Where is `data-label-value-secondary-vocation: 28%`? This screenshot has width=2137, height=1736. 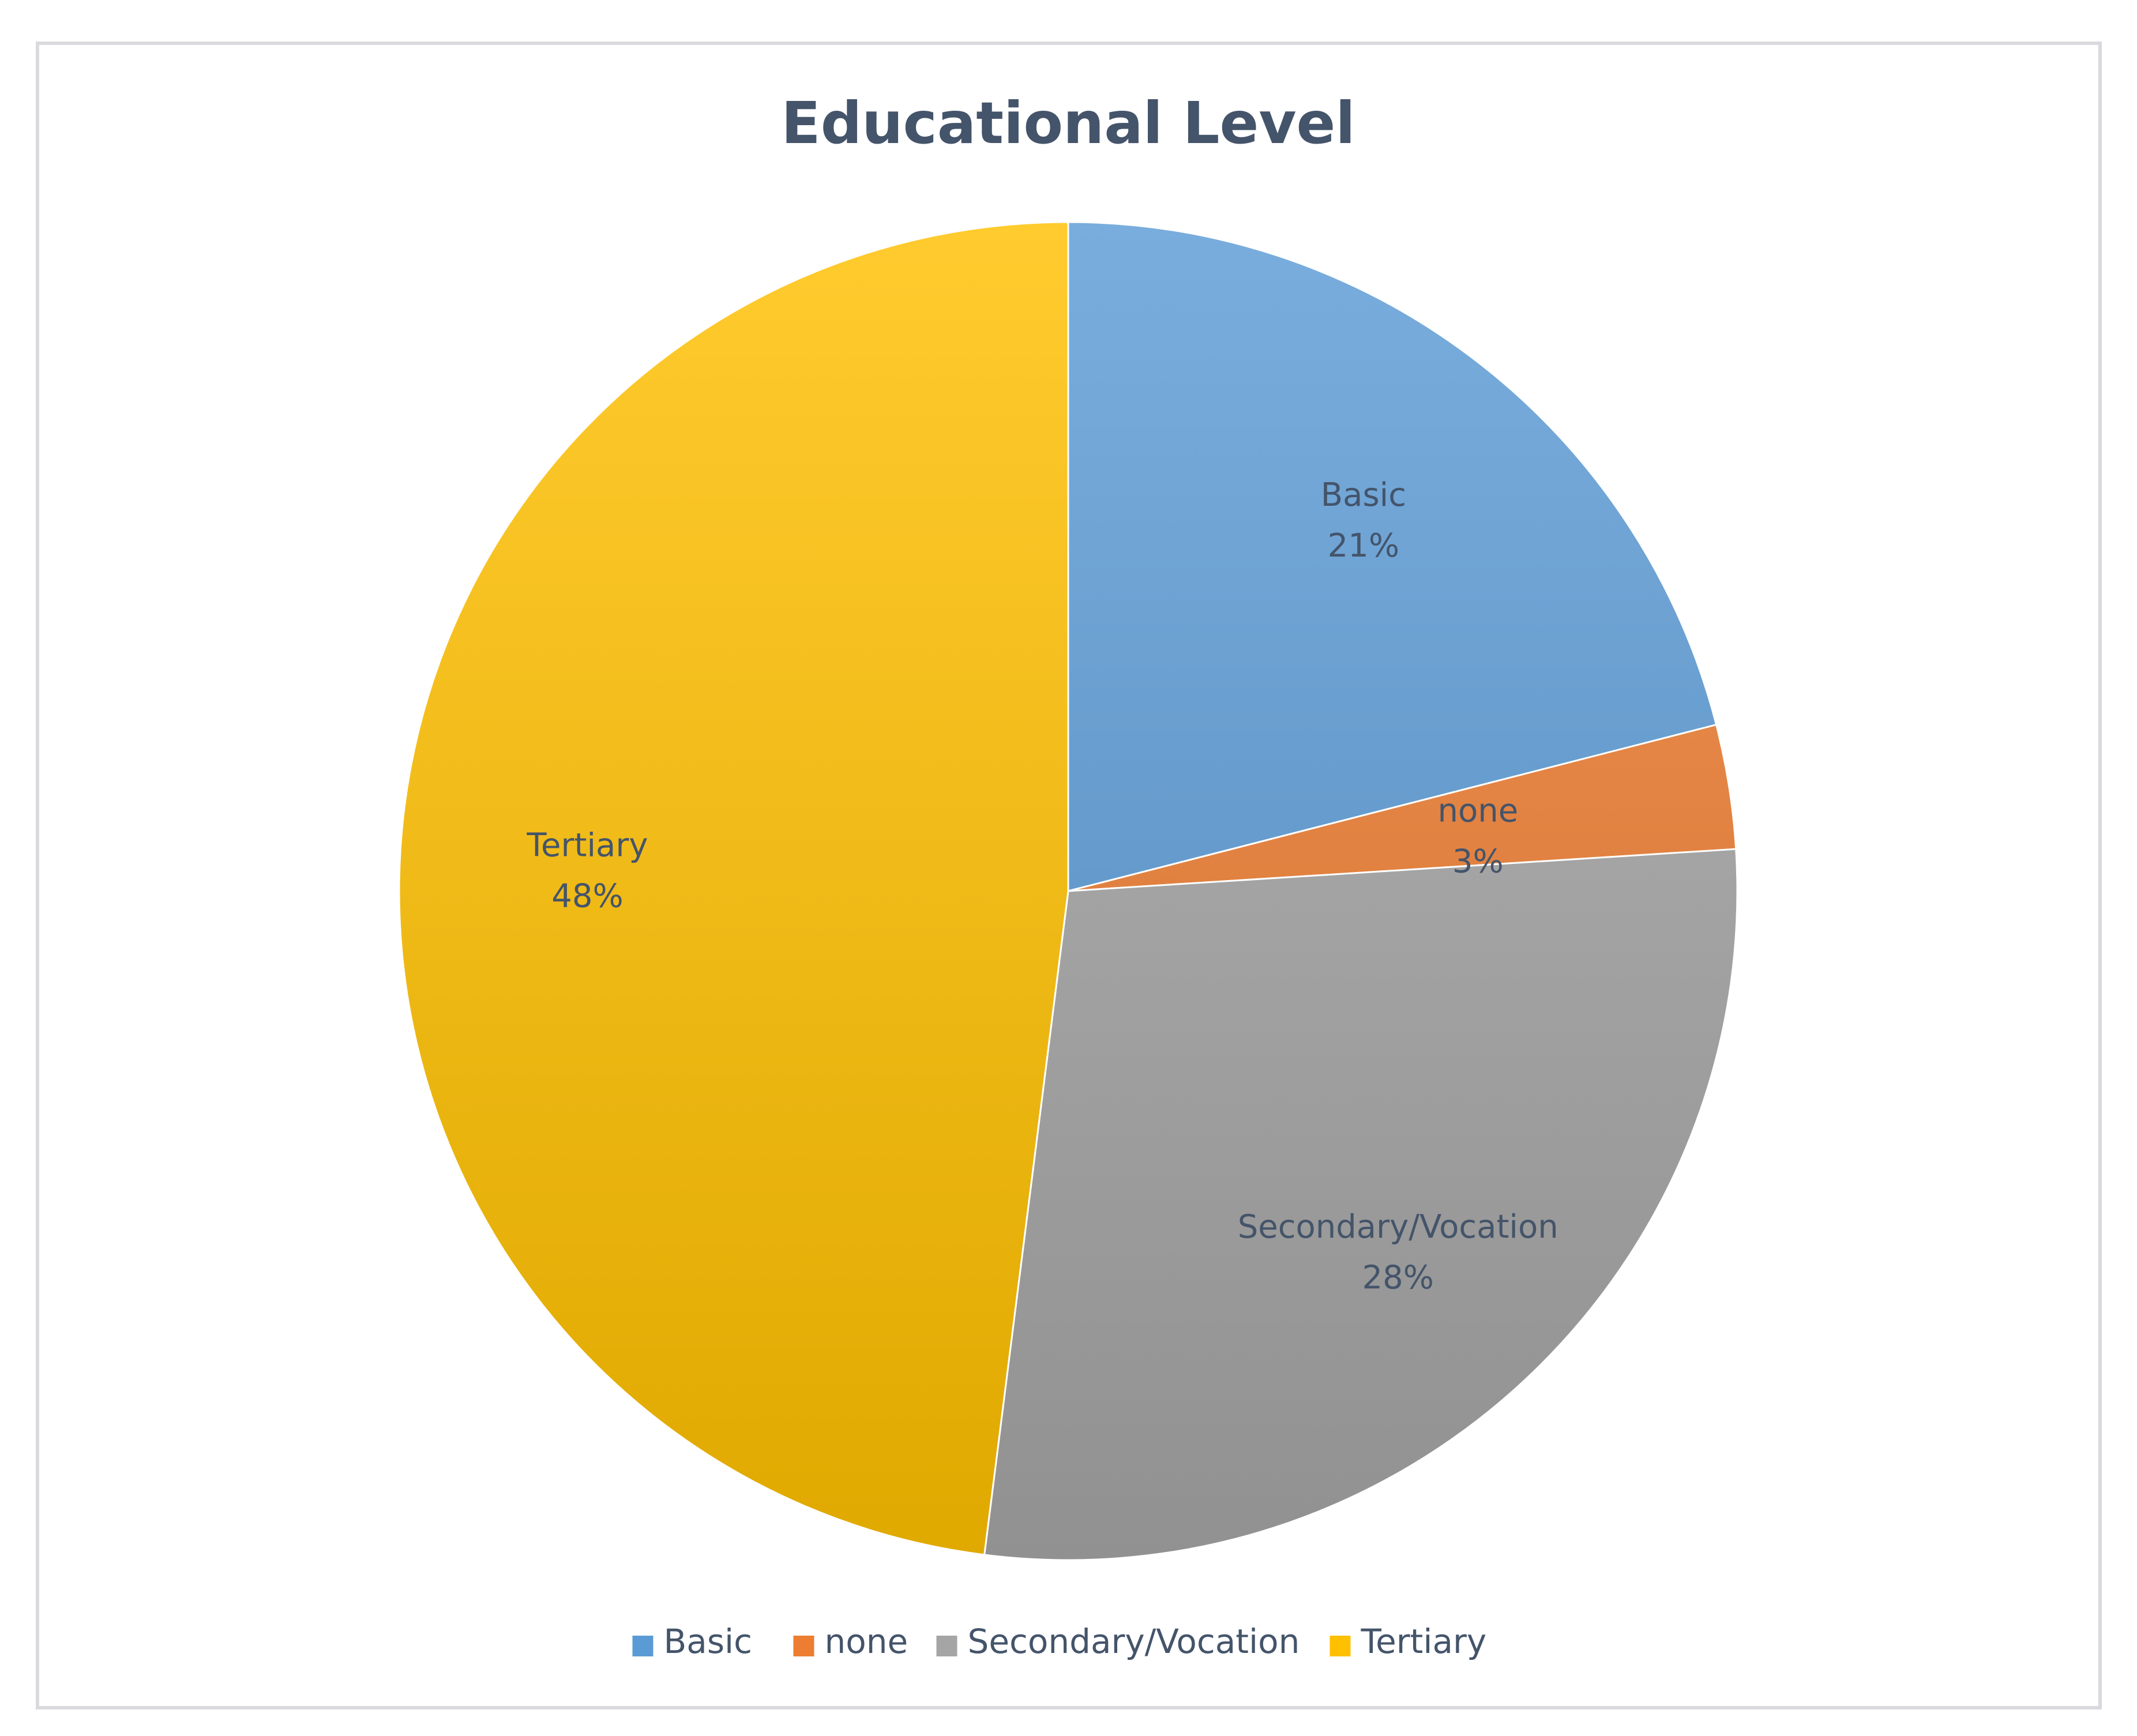 data-label-value-secondary-vocation: 28% is located at coordinates (1397, 1278).